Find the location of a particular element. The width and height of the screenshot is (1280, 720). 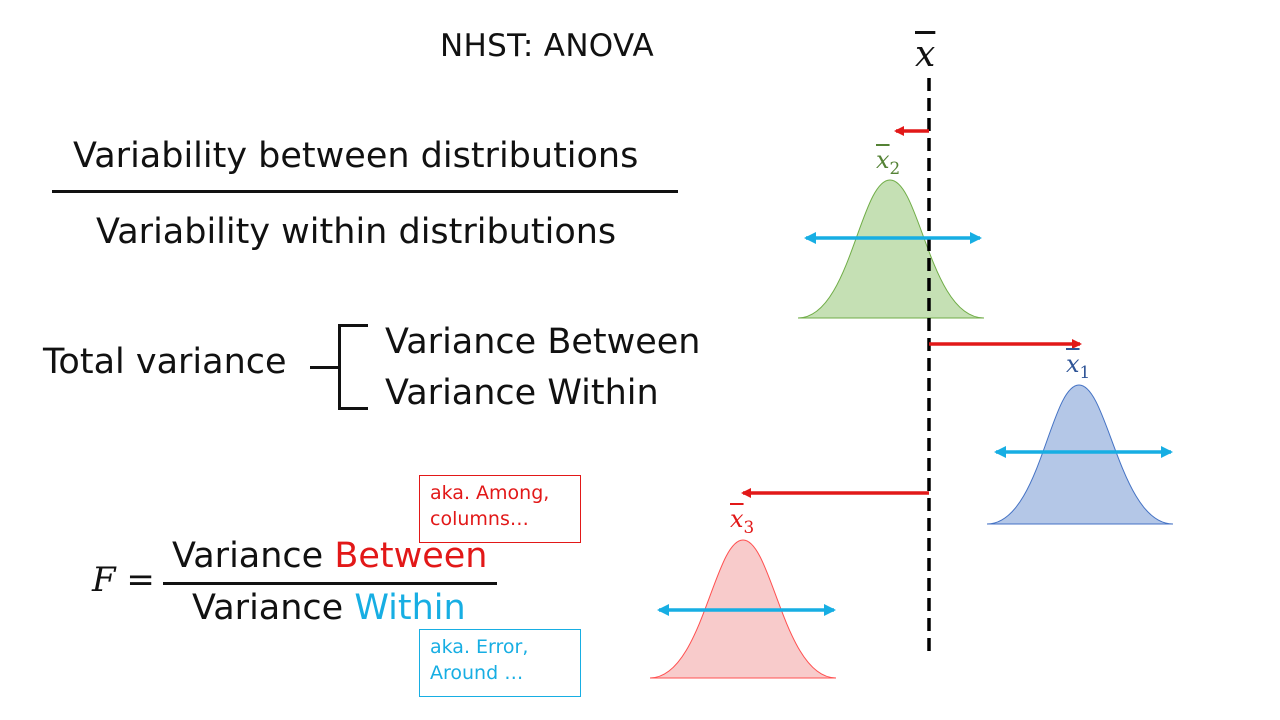

group2-mean-symbol: x2 is located at coordinates (888, 162).